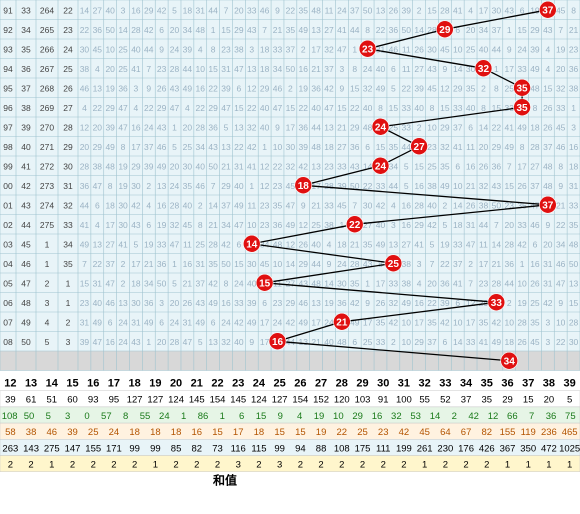 This screenshot has width=580, height=514. I want to click on cell-value: 2, so click(419, 127).